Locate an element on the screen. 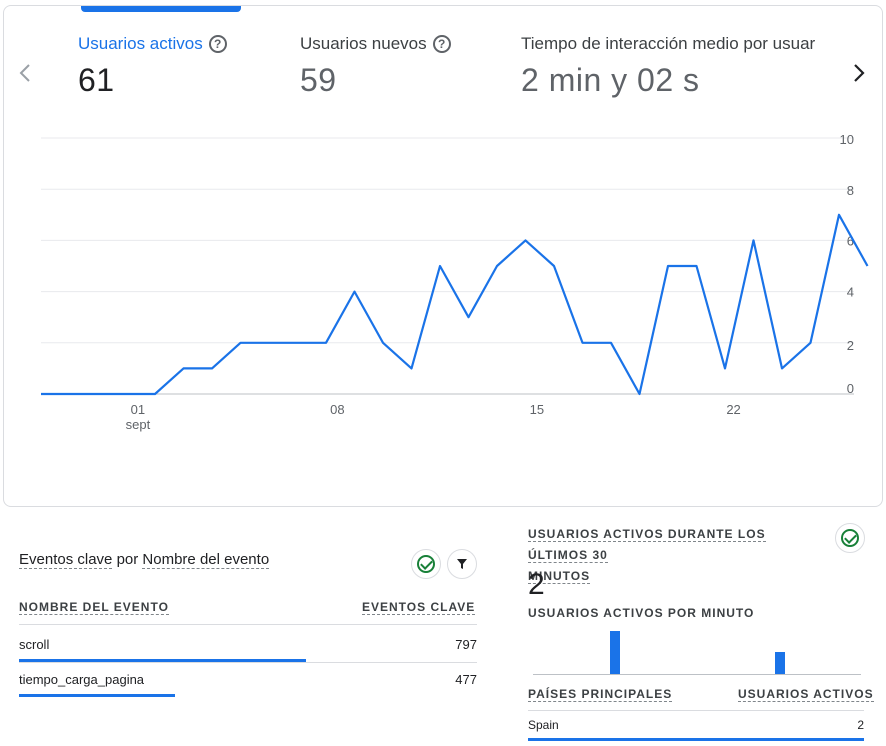 Image resolution: width=886 pixels, height=746 pixels. filter-icon is located at coordinates (462, 564).